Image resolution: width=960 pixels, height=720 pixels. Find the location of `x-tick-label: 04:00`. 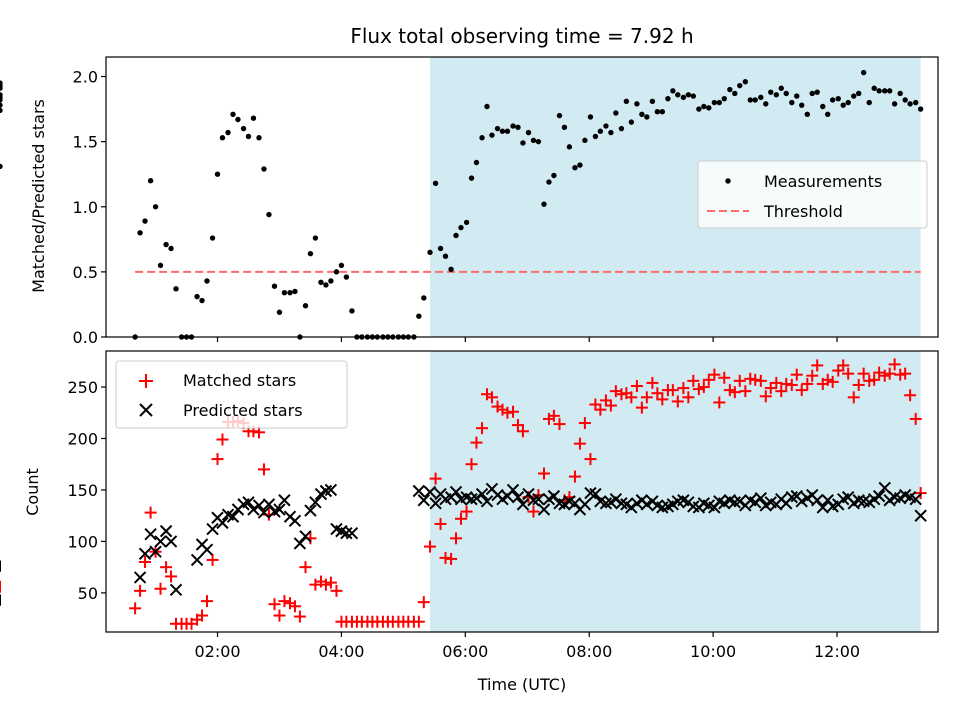

x-tick-label: 04:00 is located at coordinates (341, 651).